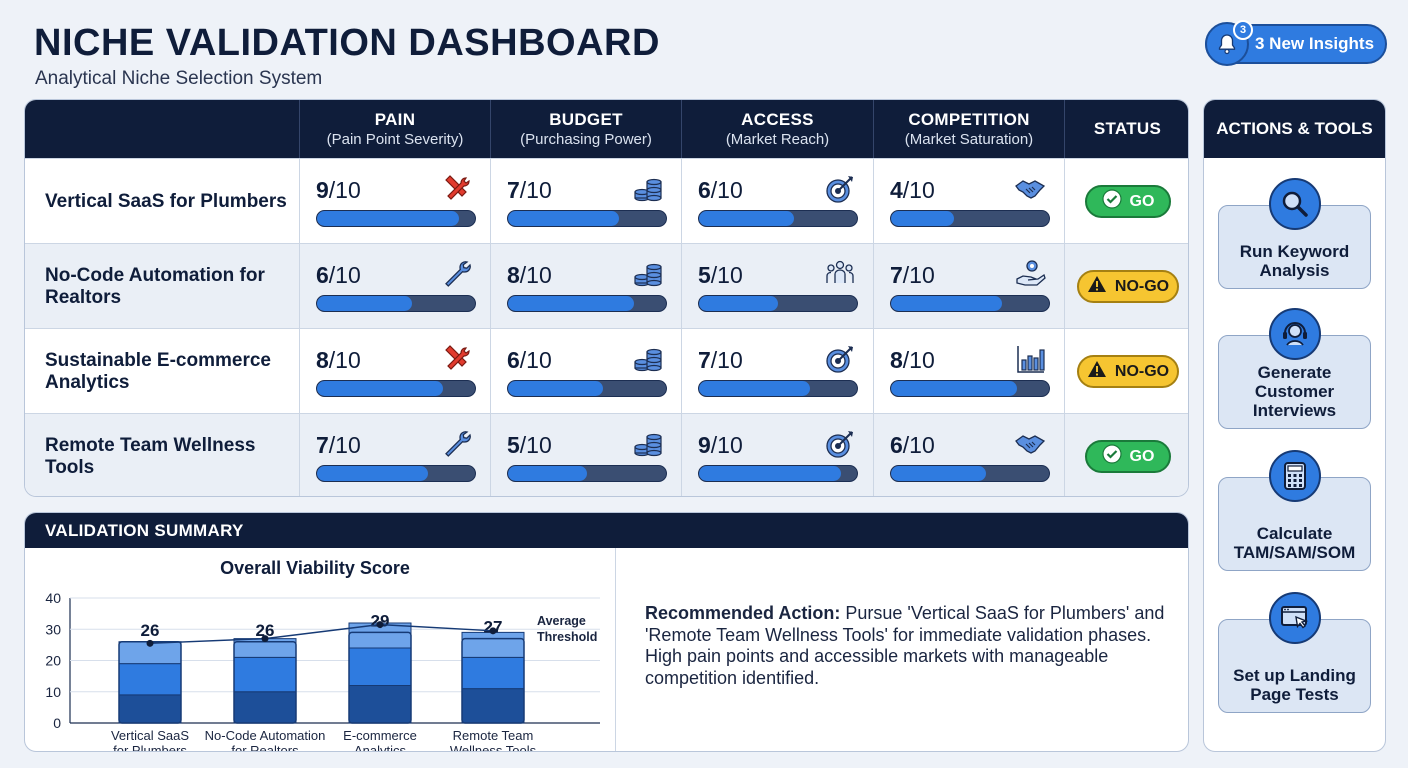 This screenshot has height=768, width=1408. Describe the element at coordinates (704, 190) in the screenshot. I see `score-value: 6` at that location.